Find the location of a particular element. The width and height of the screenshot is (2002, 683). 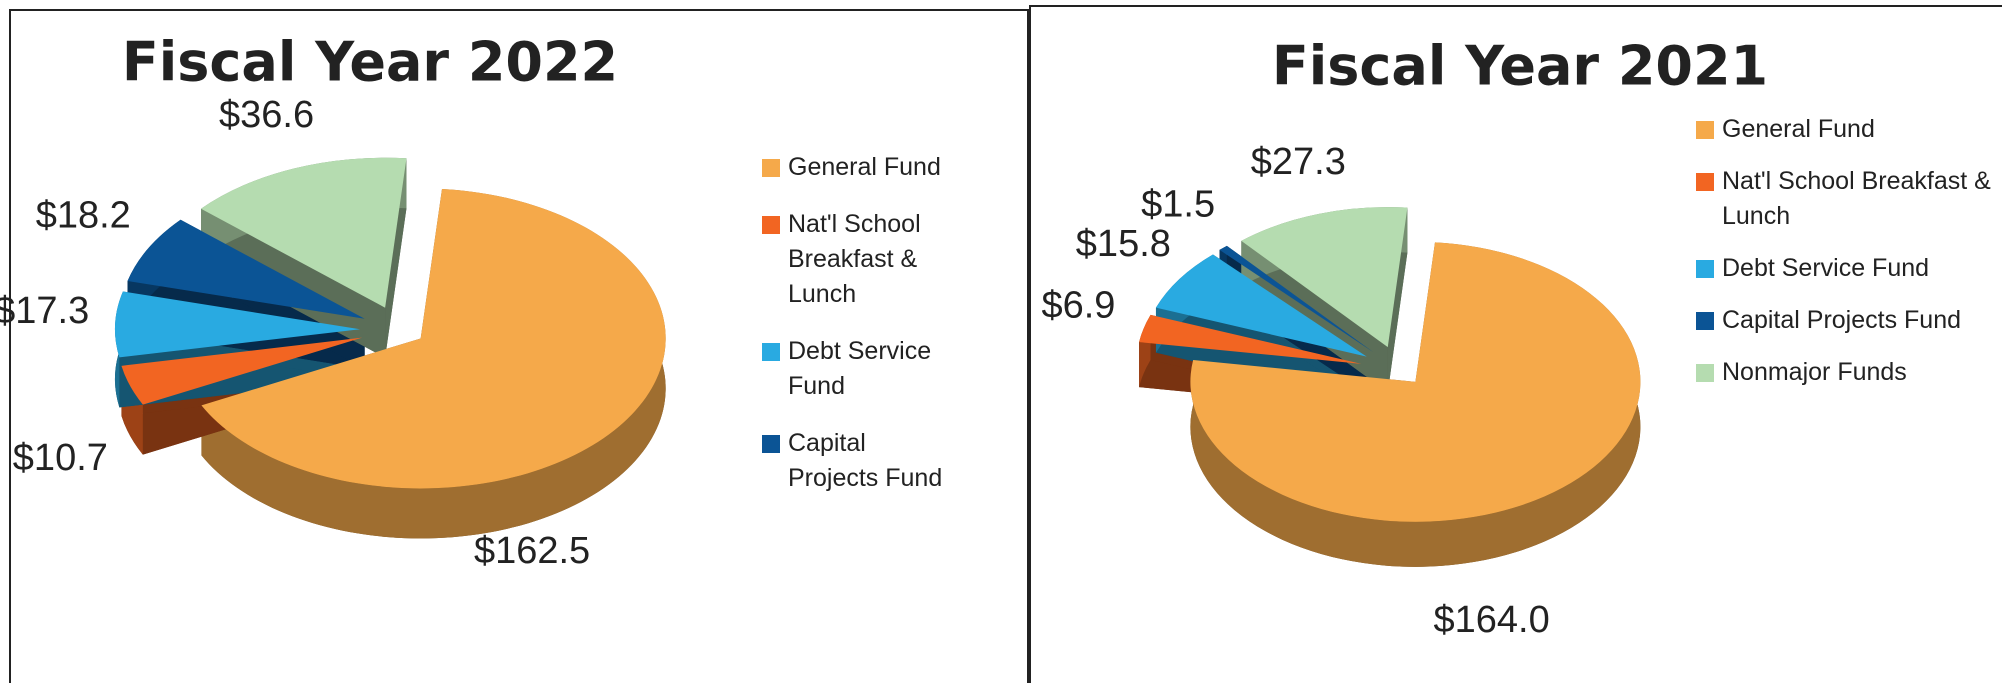

value-label: $36.6 is located at coordinates (266, 115).